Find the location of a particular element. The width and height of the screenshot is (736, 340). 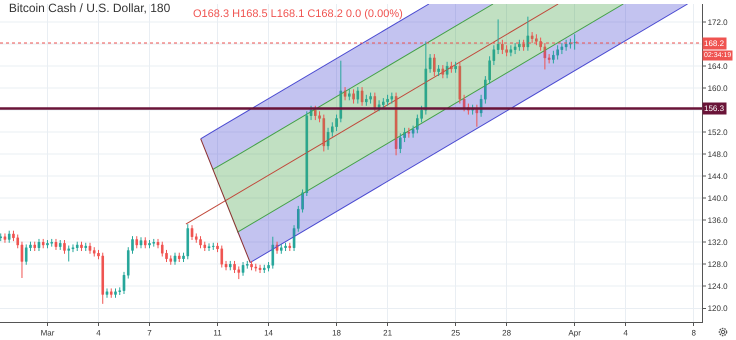

y-tick-label: 132.0 is located at coordinates (718, 243).